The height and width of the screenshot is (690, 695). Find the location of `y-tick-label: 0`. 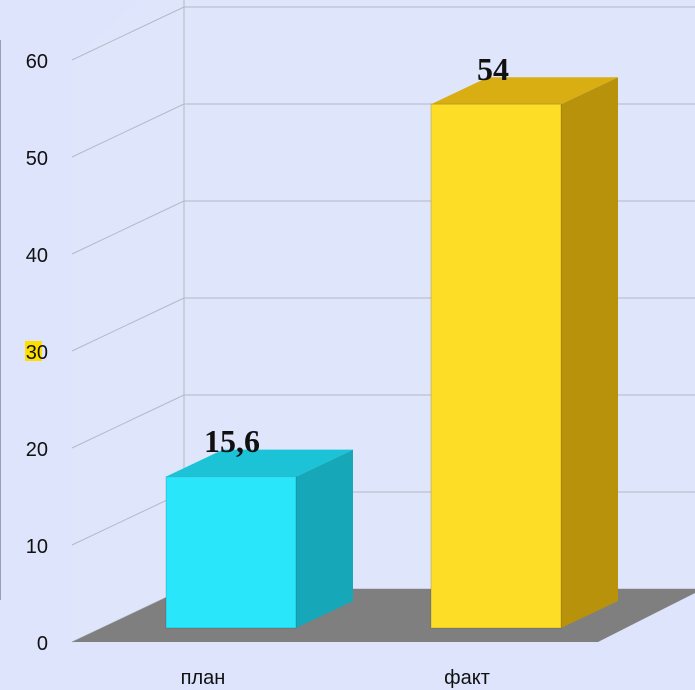

y-tick-label: 0 is located at coordinates (42, 644).